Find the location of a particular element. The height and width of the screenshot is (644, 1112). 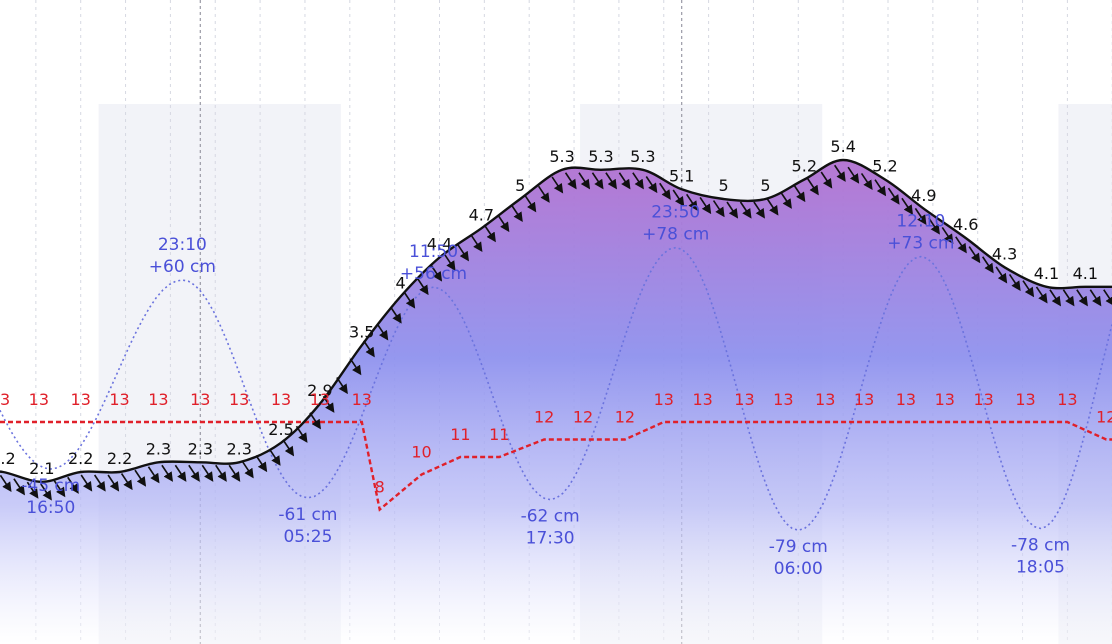

tide-time-label: 06:00 is located at coordinates (798, 569).